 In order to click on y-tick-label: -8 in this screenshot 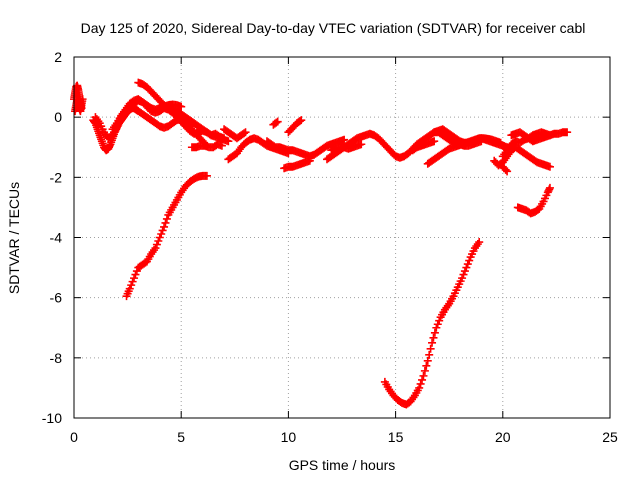, I will do `click(56, 358)`.